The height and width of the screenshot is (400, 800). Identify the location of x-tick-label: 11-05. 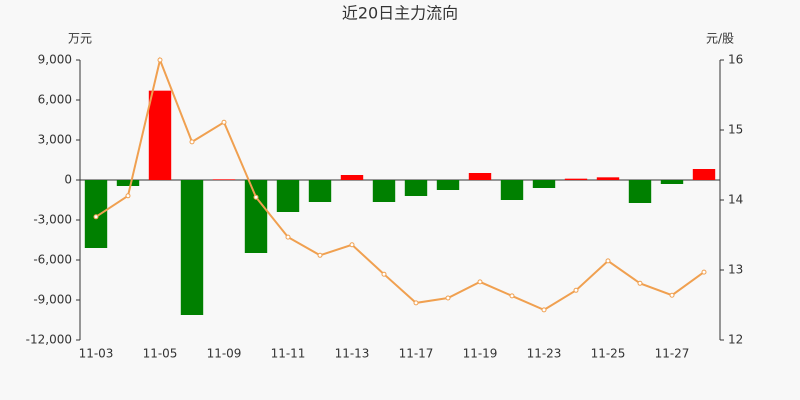
(160, 354).